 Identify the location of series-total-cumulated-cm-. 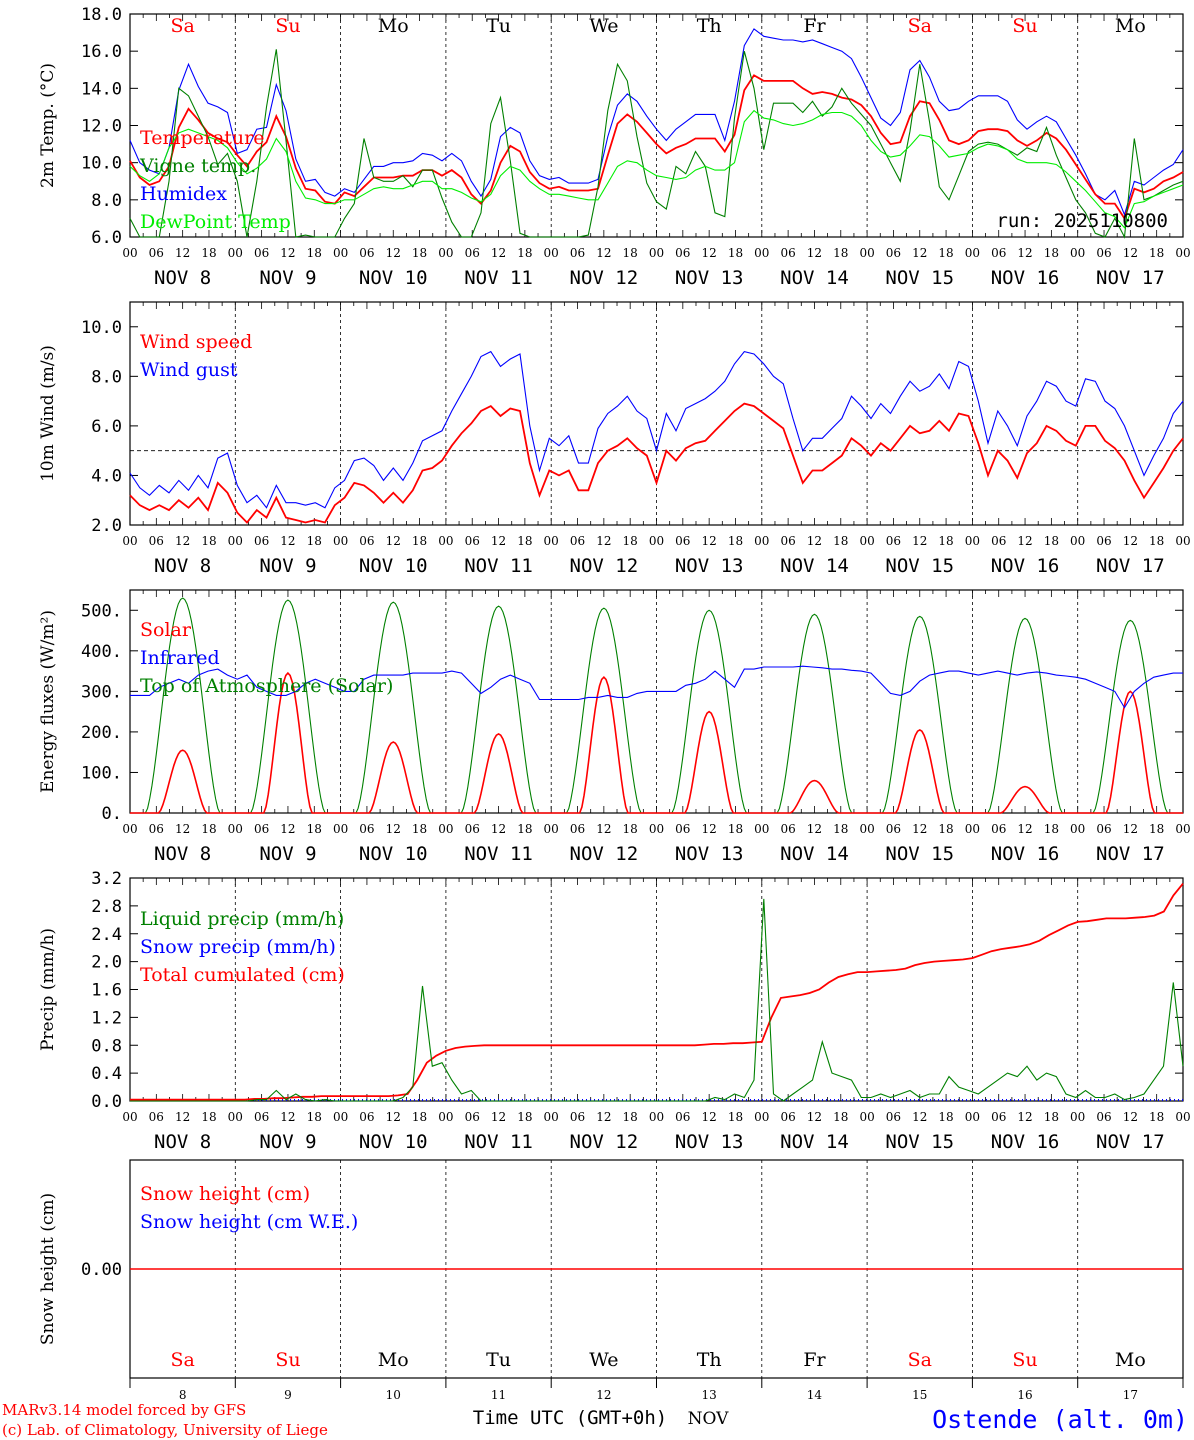
(657, 992).